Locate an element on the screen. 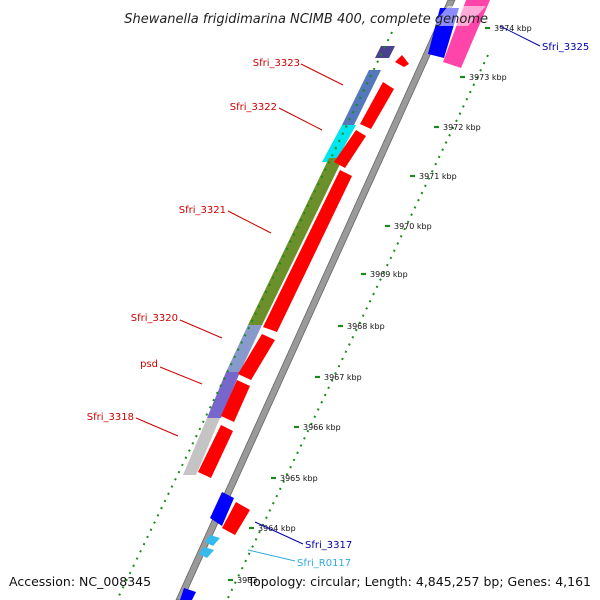 The width and height of the screenshot is (600, 600). scale-tick: 3974 kbp is located at coordinates (508, 28).